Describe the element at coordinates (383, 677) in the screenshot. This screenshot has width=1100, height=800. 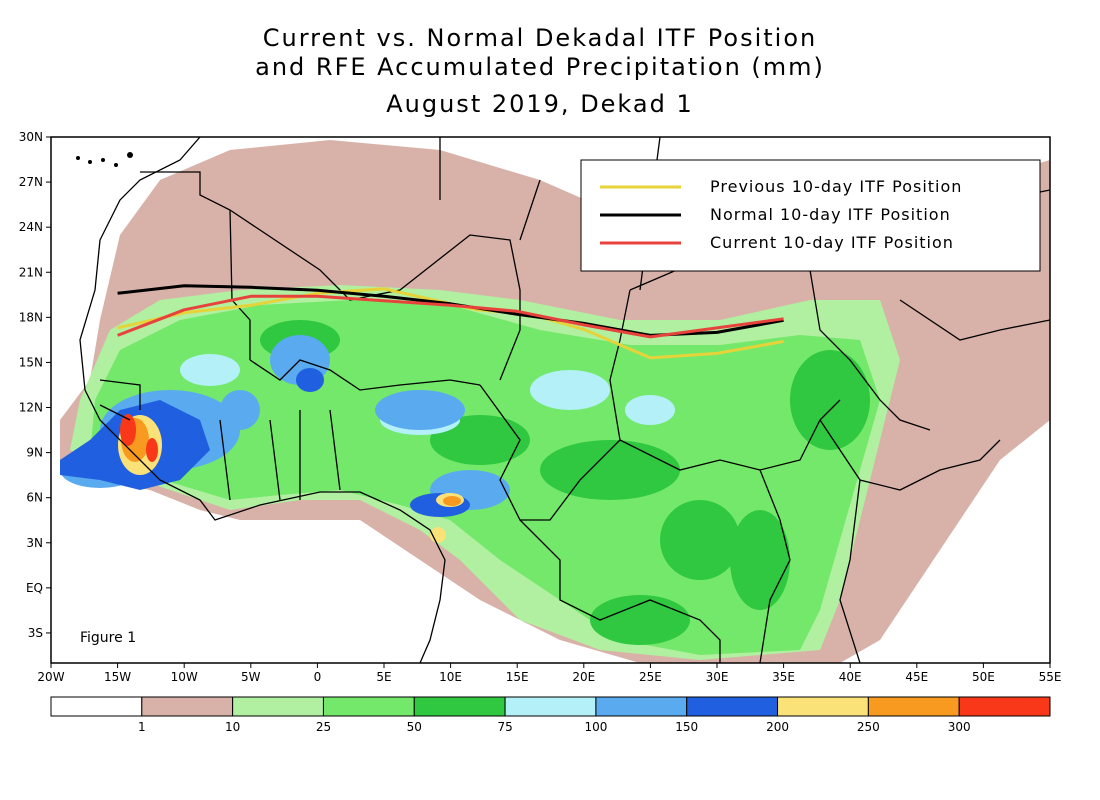
I see `x-tick-label: 5E` at that location.